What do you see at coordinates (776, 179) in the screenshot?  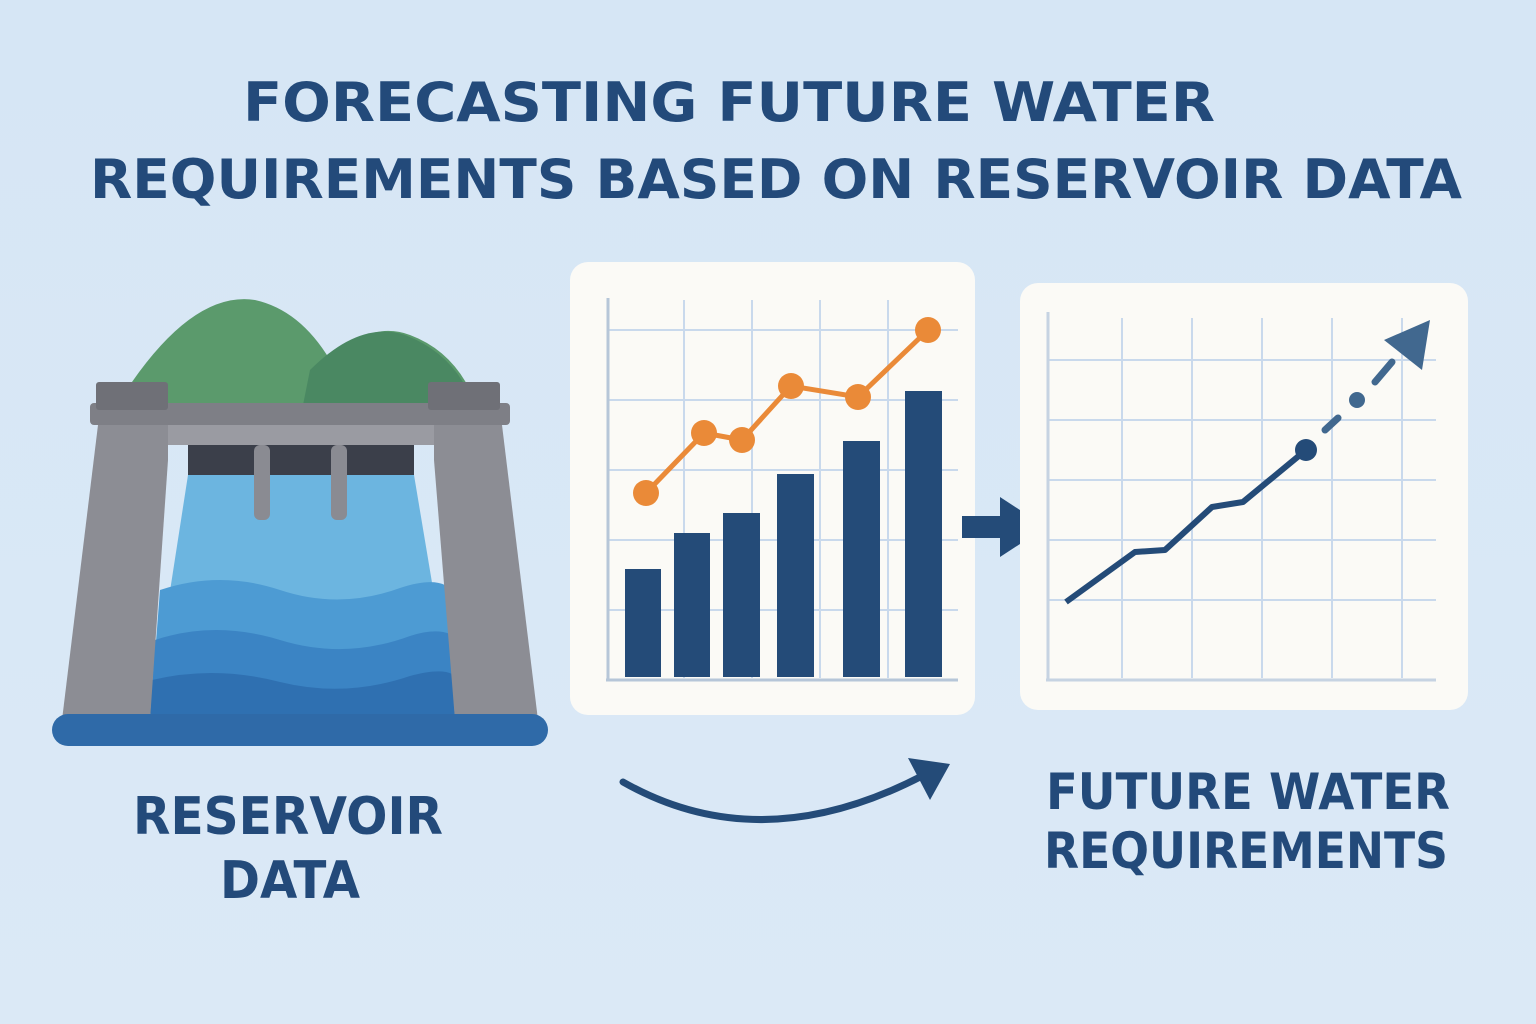 I see `title-line: REQUIREMENTS BASED ON RESERVOIR DATA` at bounding box center [776, 179].